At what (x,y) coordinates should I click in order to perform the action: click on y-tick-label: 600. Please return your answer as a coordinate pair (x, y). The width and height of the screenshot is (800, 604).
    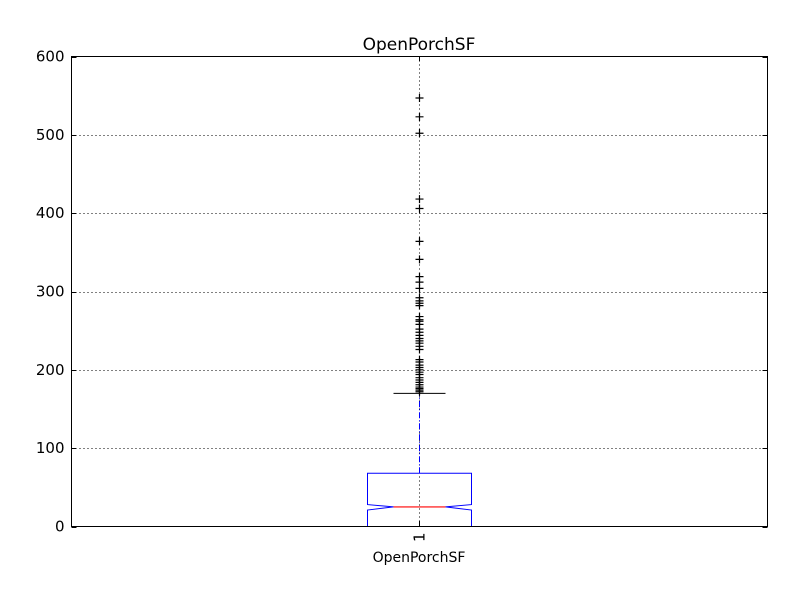
    Looking at the image, I should click on (50, 57).